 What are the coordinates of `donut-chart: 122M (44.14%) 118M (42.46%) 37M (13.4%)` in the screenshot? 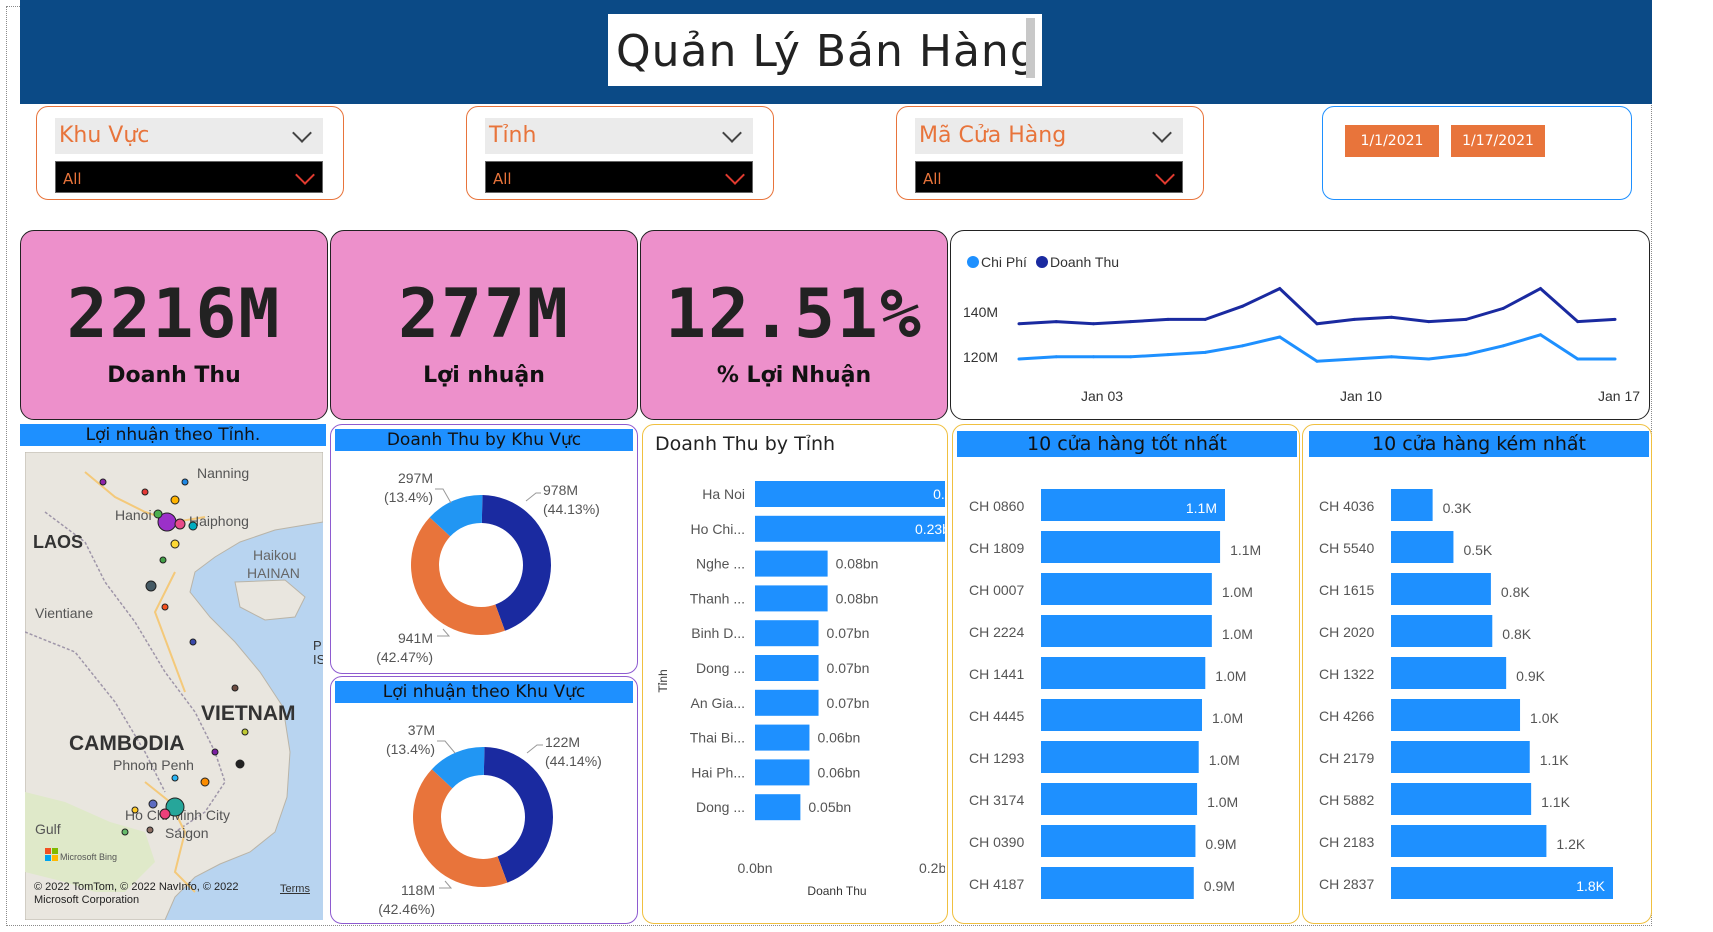 It's located at (483, 814).